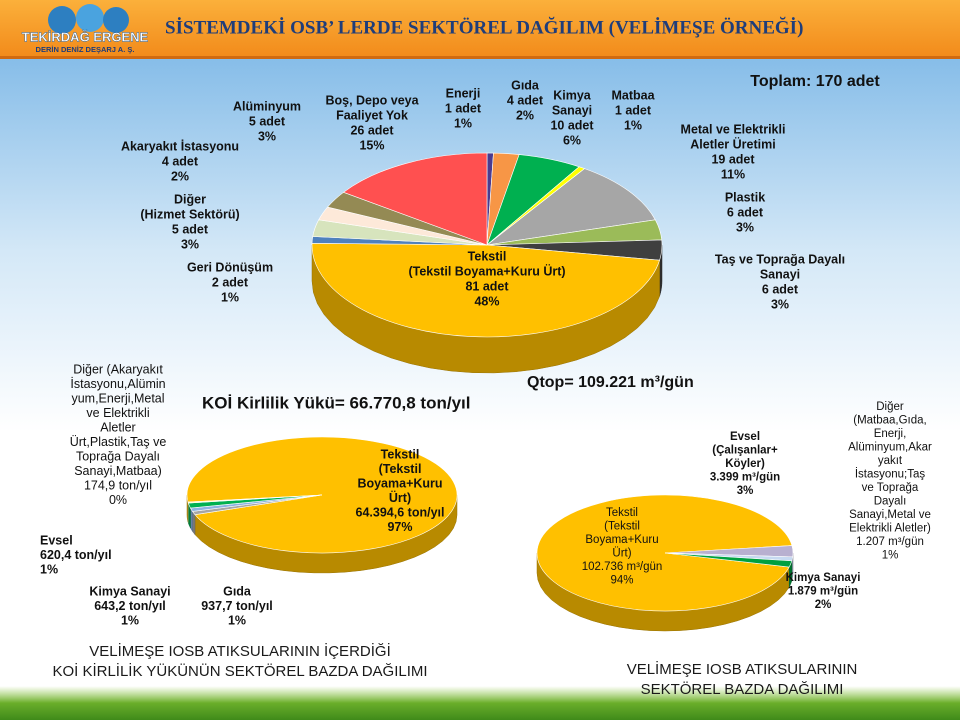 This screenshot has width=960, height=720. What do you see at coordinates (400, 512) in the screenshot?
I see `value-label: 64.394,6 ton/yıl` at bounding box center [400, 512].